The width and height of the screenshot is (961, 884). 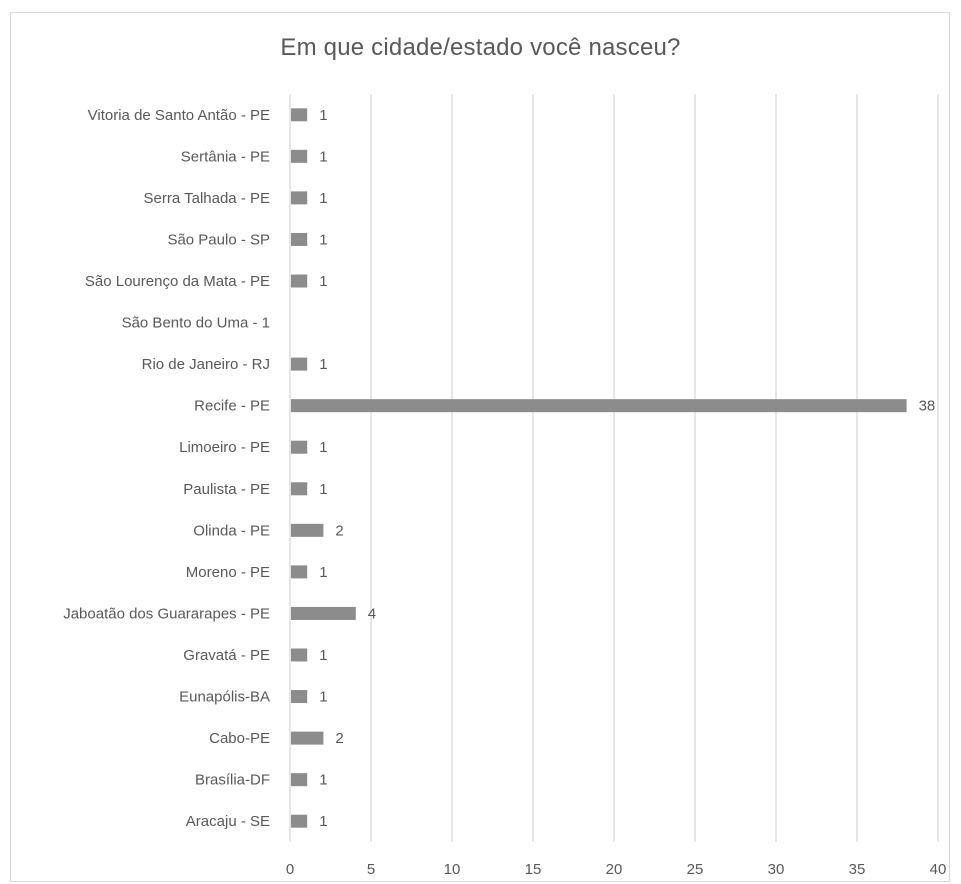 What do you see at coordinates (224, 447) in the screenshot?
I see `category-label: Limoeiro - PE` at bounding box center [224, 447].